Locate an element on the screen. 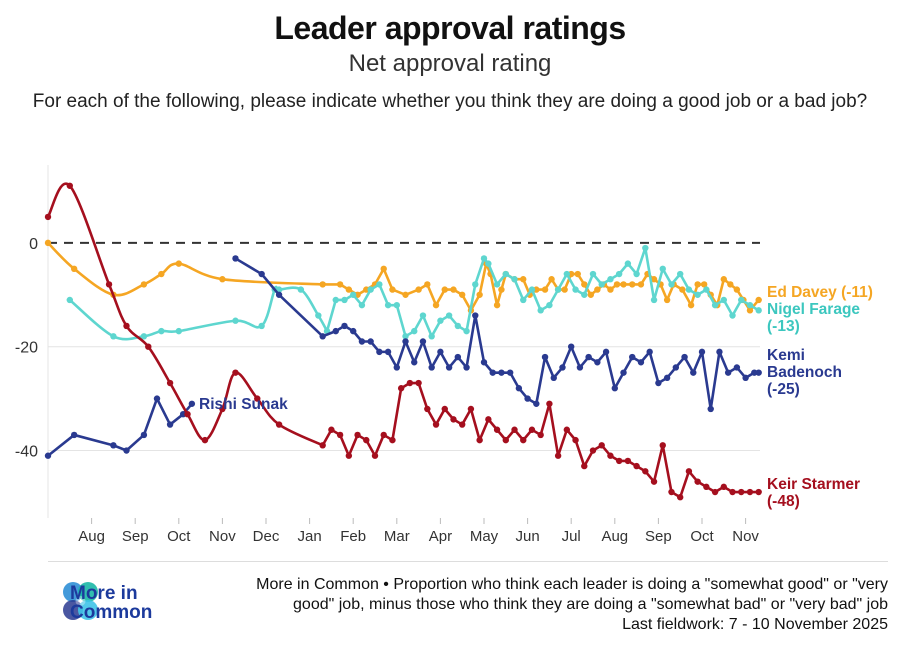 Image resolution: width=900 pixels, height=648 pixels. keir-starmer-label: Keir Starmer is located at coordinates (813, 484).